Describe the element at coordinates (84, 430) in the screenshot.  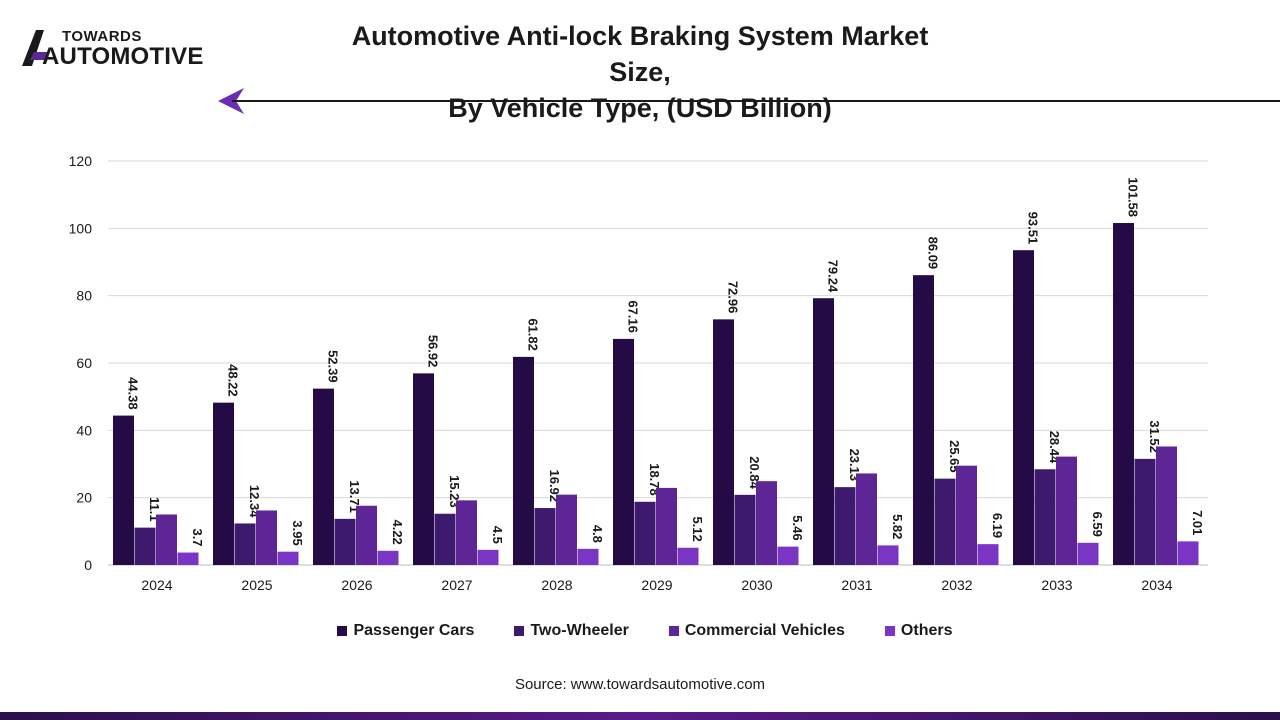
I see `y-tick-label: 40` at that location.